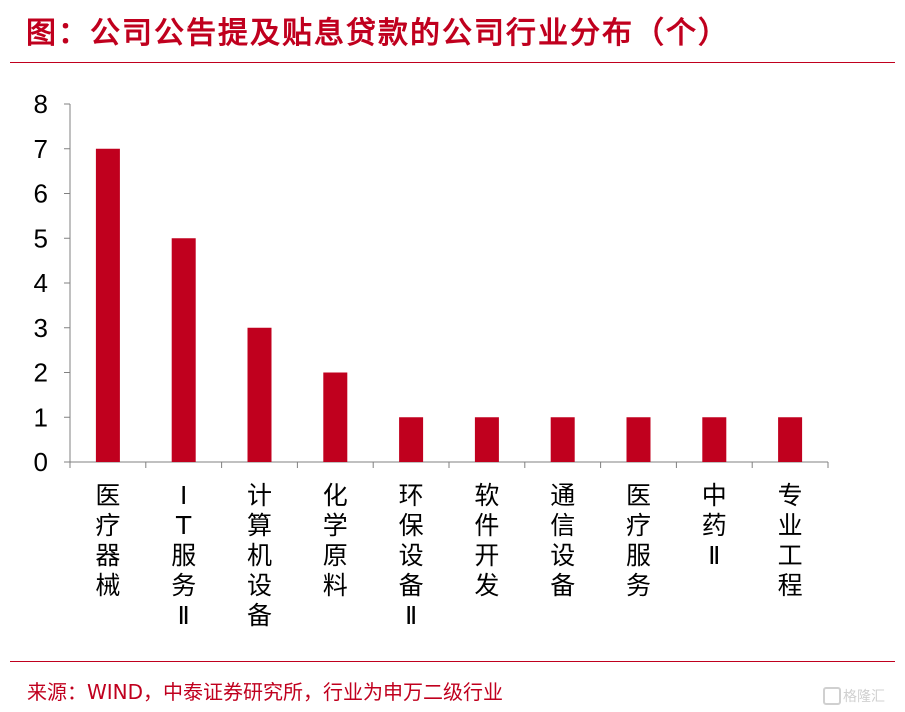 Image resolution: width=905 pixels, height=712 pixels. What do you see at coordinates (107, 585) in the screenshot?
I see `x-category-char: 械` at bounding box center [107, 585].